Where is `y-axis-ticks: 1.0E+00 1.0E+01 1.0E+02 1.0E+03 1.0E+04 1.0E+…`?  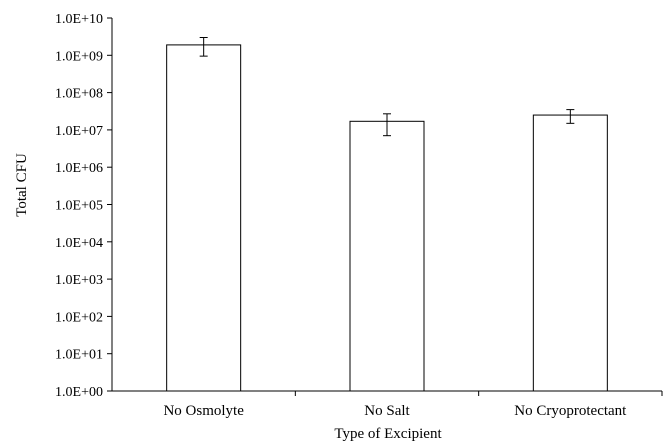 y-axis-ticks: 1.0E+00 1.0E+01 1.0E+02 1.0E+03 1.0E+04 1.0E+… is located at coordinates (83, 206).